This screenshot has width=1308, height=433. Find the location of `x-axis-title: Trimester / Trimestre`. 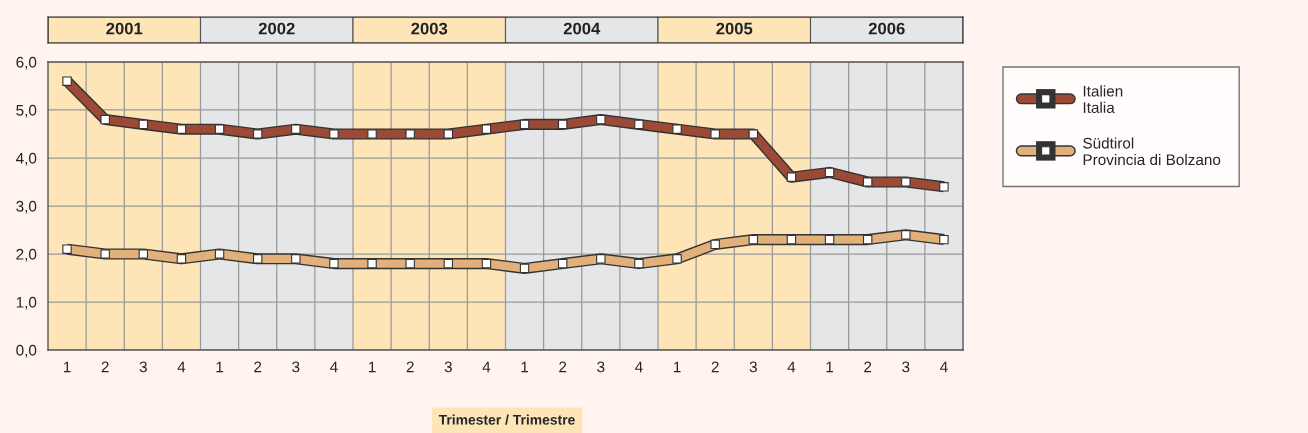

x-axis-title: Trimester / Trimestre is located at coordinates (506, 419).